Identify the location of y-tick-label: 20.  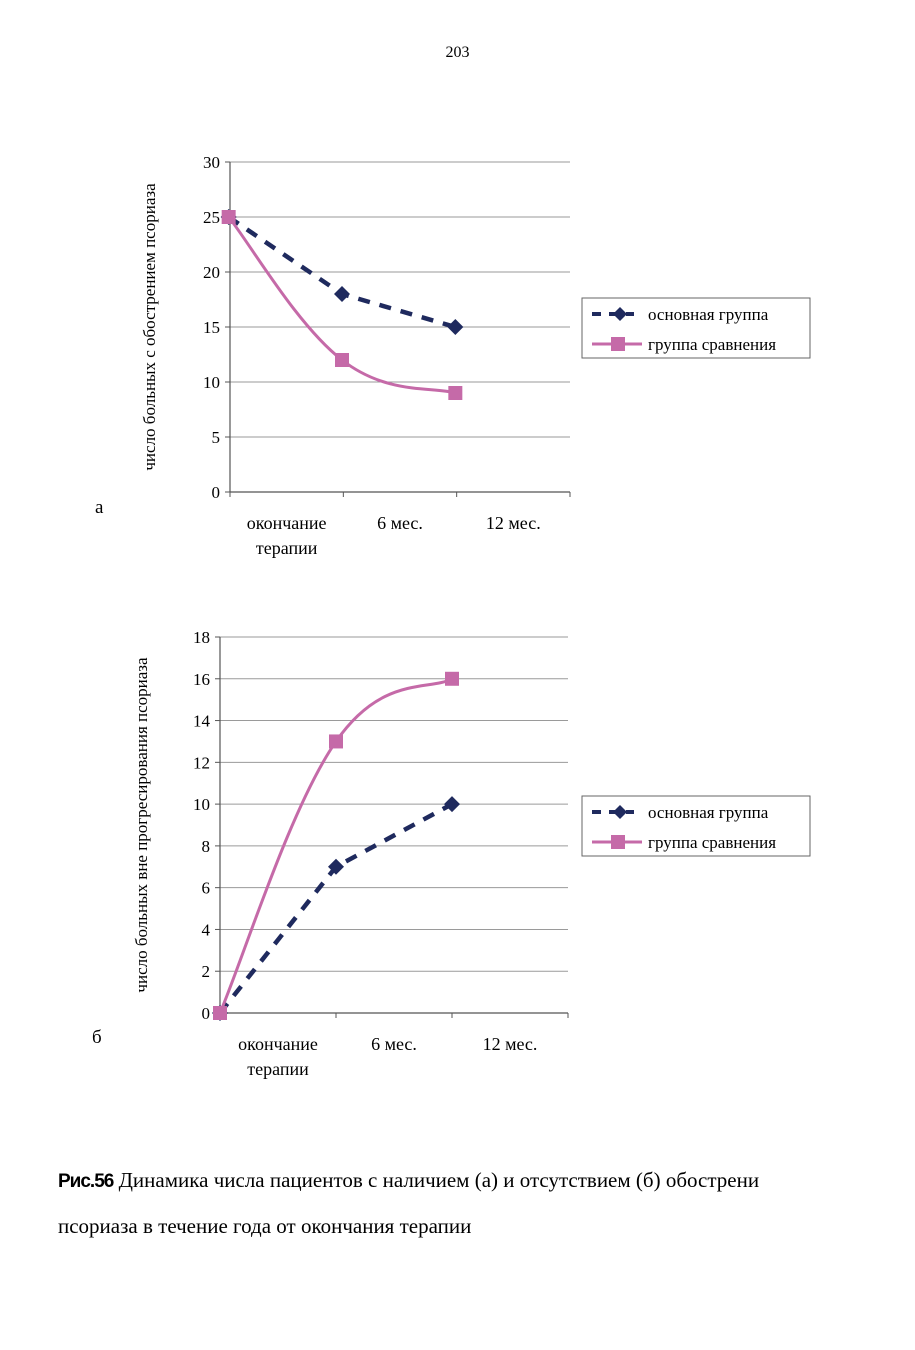
(211, 272).